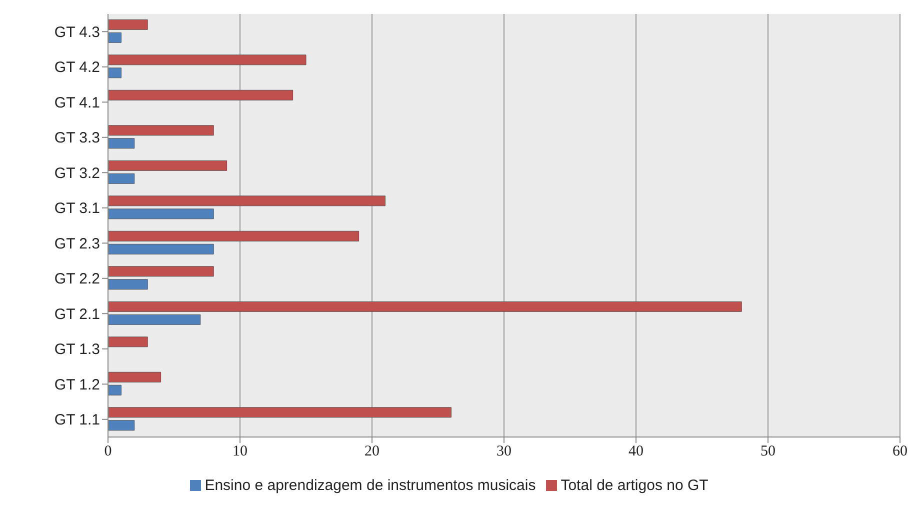 Image resolution: width=920 pixels, height=509 pixels. I want to click on legend-label: Total de artigos no GT, so click(634, 485).